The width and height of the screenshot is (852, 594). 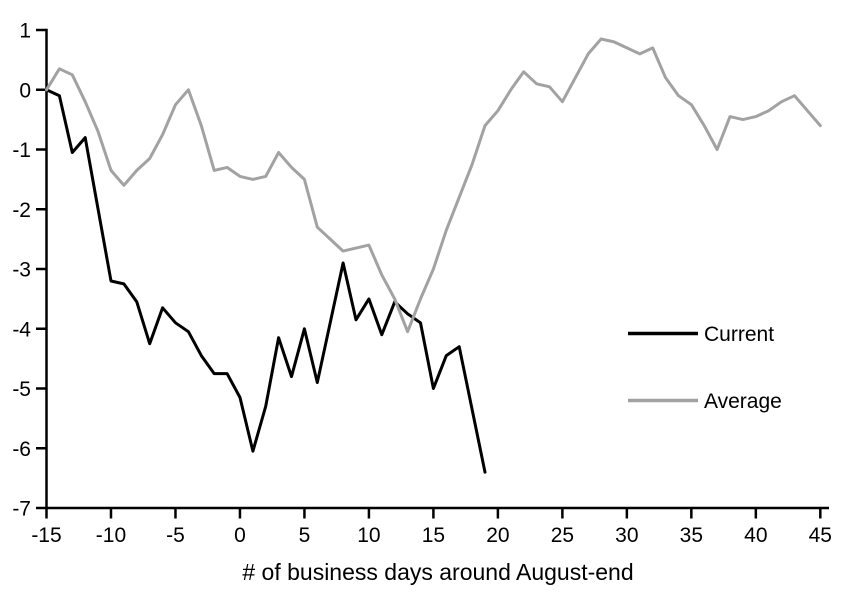 I want to click on x-tick-label: -10, so click(x=111, y=535).